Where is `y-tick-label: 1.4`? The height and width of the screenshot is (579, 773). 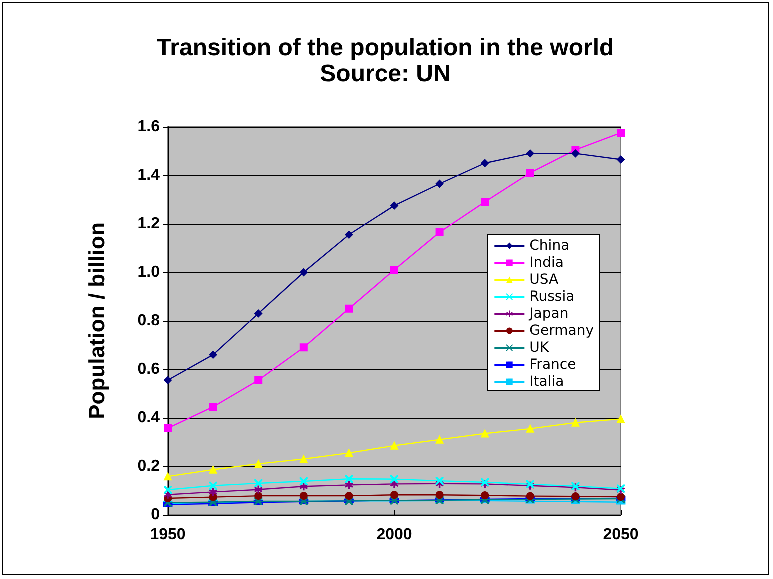 y-tick-label: 1.4 is located at coordinates (149, 175).